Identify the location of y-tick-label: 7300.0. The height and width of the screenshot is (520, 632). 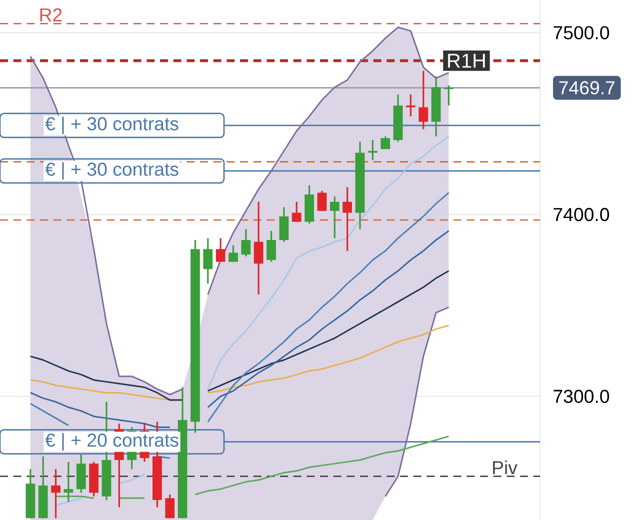
(582, 396).